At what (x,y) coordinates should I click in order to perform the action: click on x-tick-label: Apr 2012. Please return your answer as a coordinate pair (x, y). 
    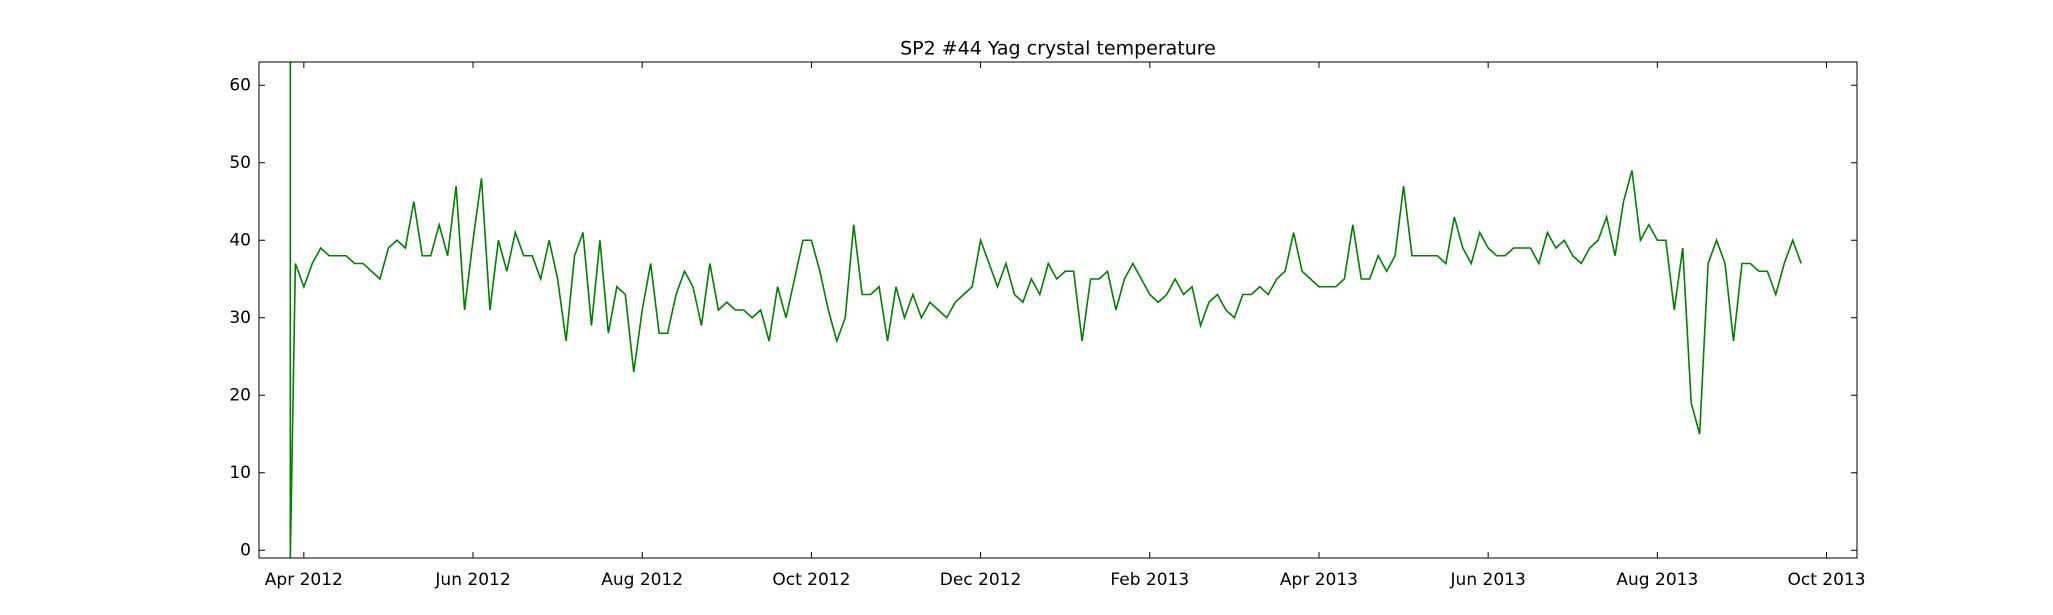
    Looking at the image, I should click on (304, 580).